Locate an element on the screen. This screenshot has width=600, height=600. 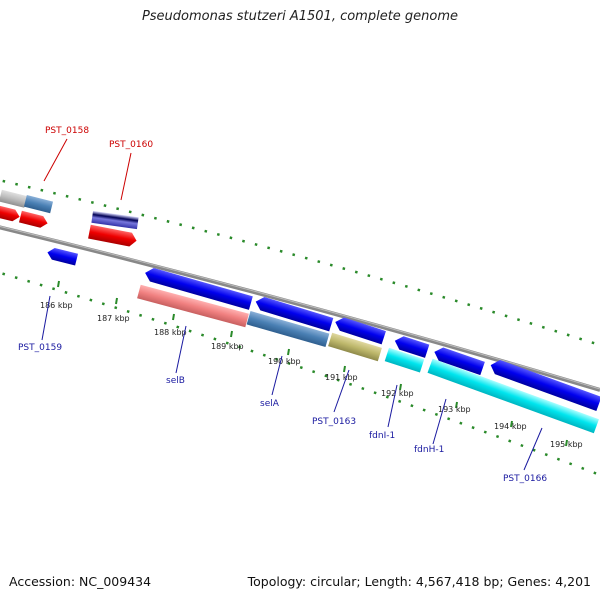
gene-selA-steel is located at coordinates (288, 329).